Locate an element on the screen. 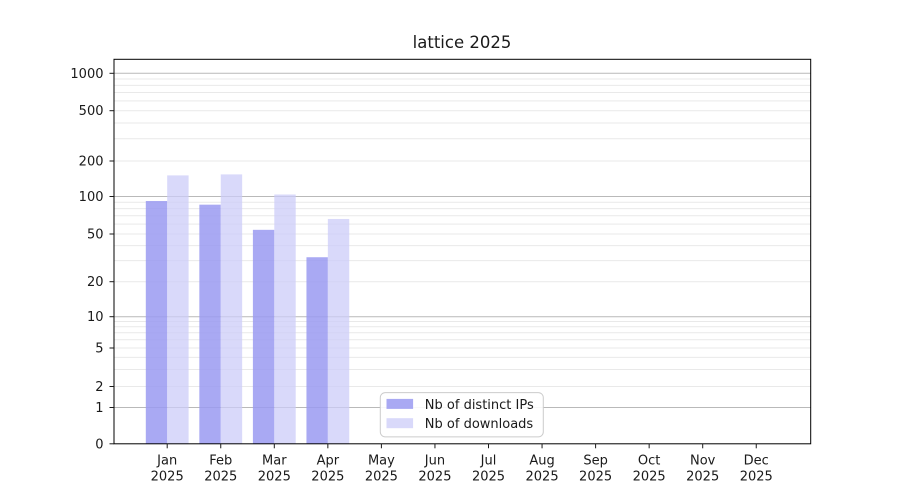 This screenshot has width=900, height=500. bar-downloads-mar is located at coordinates (285, 319).